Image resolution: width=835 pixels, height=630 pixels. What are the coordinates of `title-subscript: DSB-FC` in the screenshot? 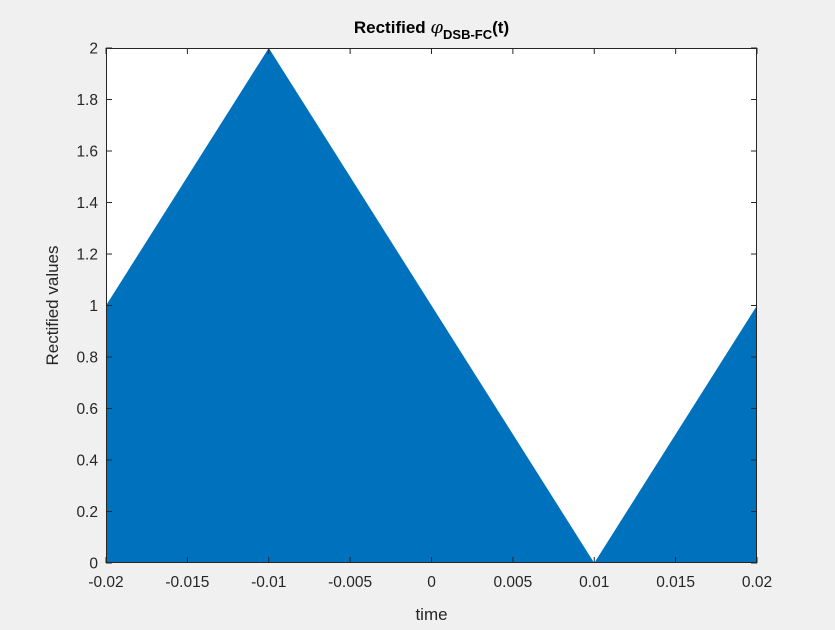 It's located at (468, 34).